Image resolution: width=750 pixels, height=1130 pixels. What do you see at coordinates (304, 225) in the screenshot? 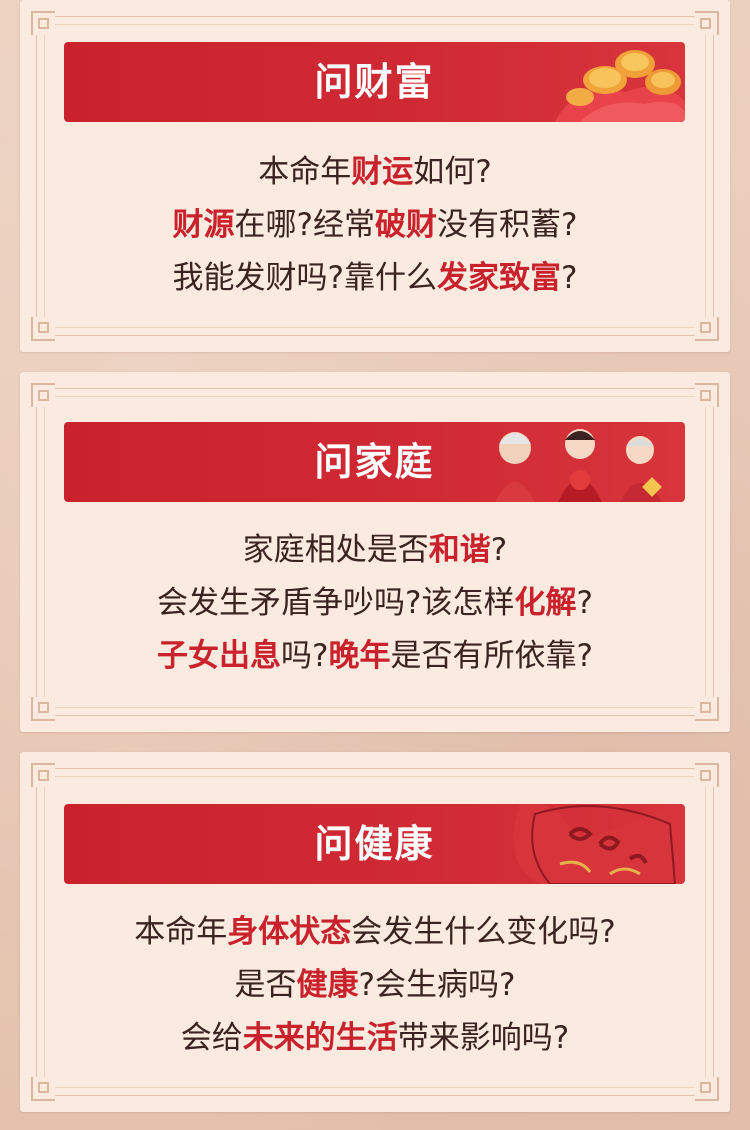
I see `question-text: 在哪?经常` at bounding box center [304, 225].